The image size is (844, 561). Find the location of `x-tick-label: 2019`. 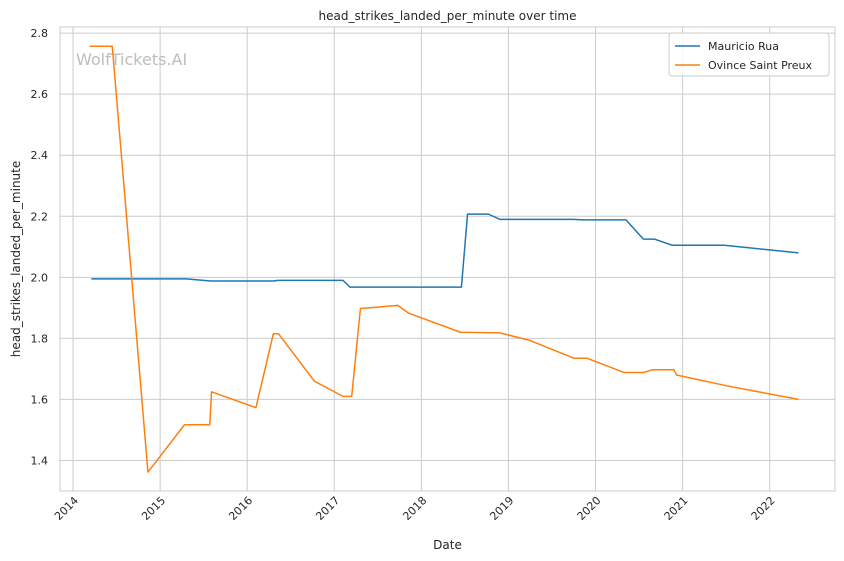

x-tick-label: 2019 is located at coordinates (501, 508).